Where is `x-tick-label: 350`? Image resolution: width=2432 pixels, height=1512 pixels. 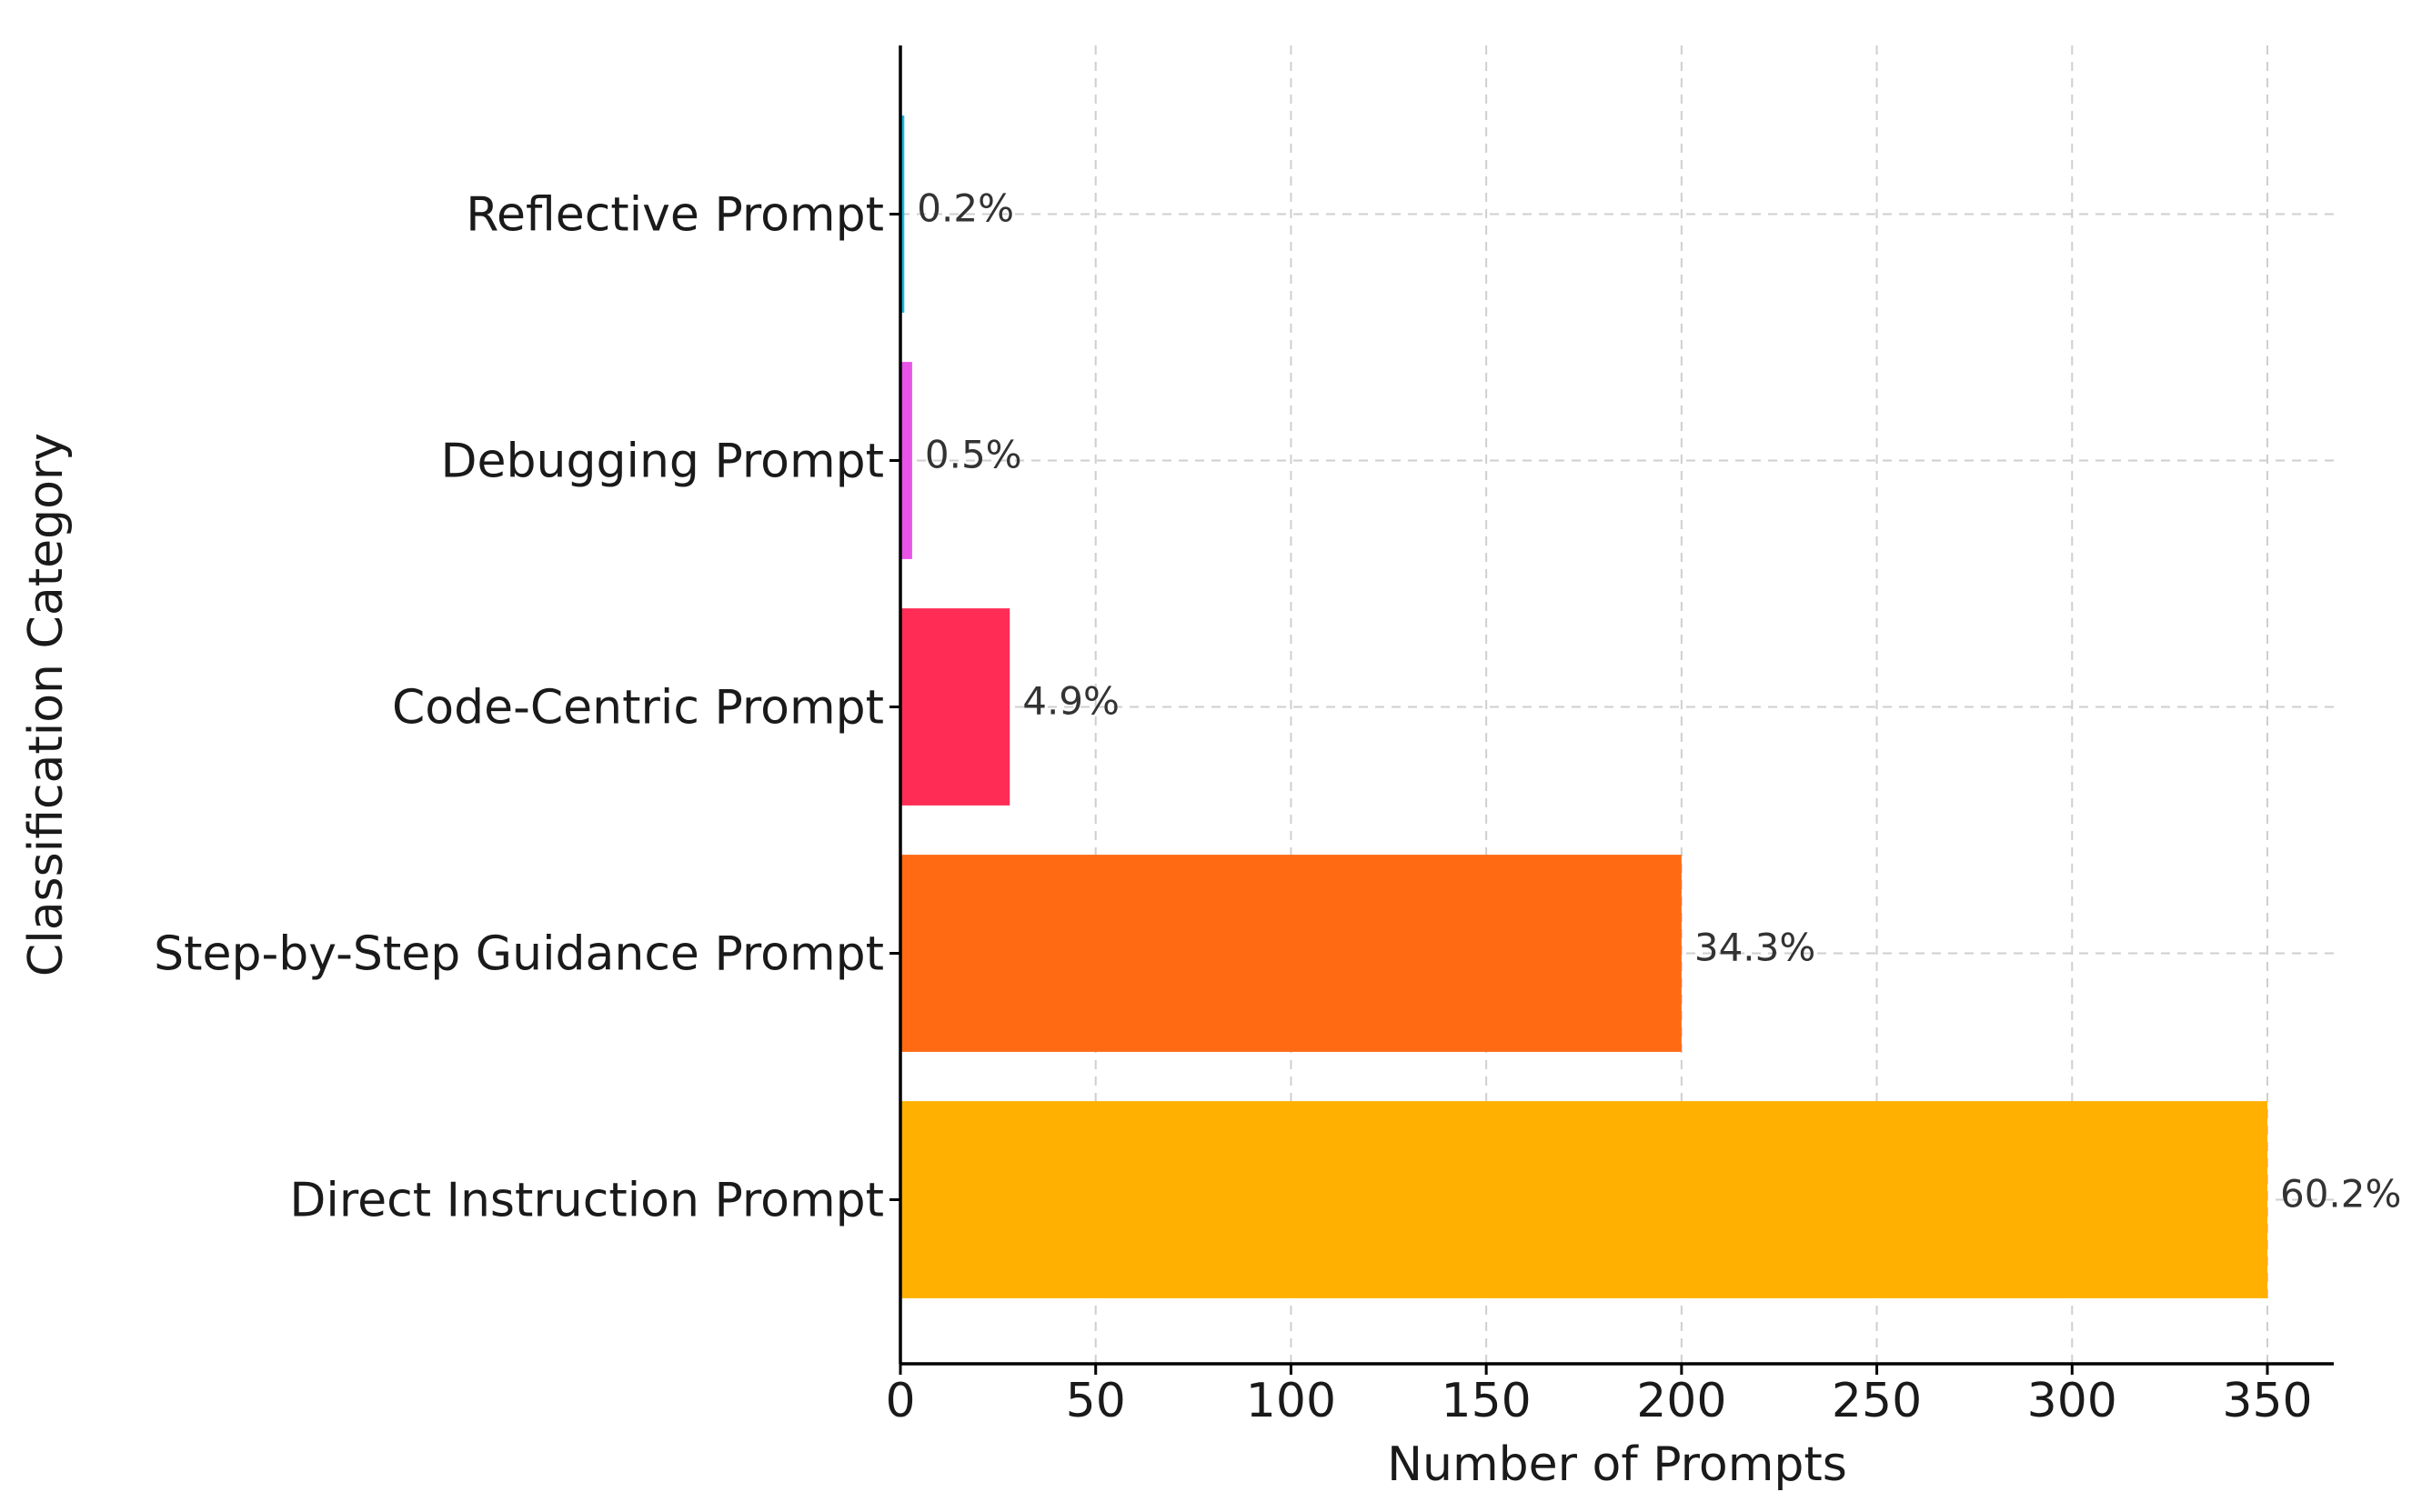 x-tick-label: 350 is located at coordinates (2267, 1401).